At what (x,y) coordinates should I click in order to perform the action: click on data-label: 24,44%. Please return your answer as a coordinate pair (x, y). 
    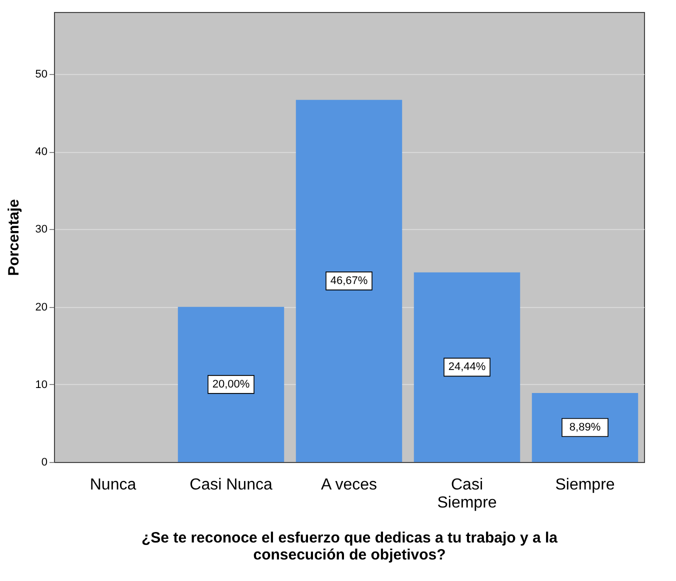
    Looking at the image, I should click on (467, 367).